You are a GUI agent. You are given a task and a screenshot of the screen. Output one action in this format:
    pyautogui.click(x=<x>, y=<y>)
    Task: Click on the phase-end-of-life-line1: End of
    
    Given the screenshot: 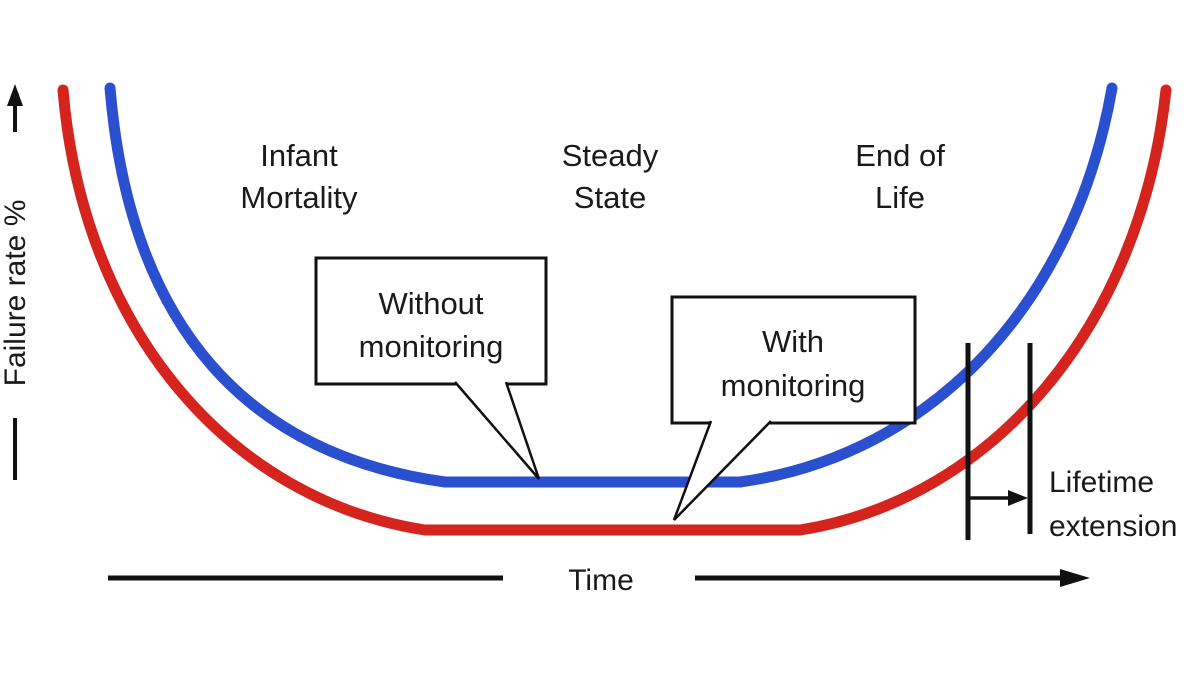 What is the action you would take?
    pyautogui.click(x=900, y=155)
    